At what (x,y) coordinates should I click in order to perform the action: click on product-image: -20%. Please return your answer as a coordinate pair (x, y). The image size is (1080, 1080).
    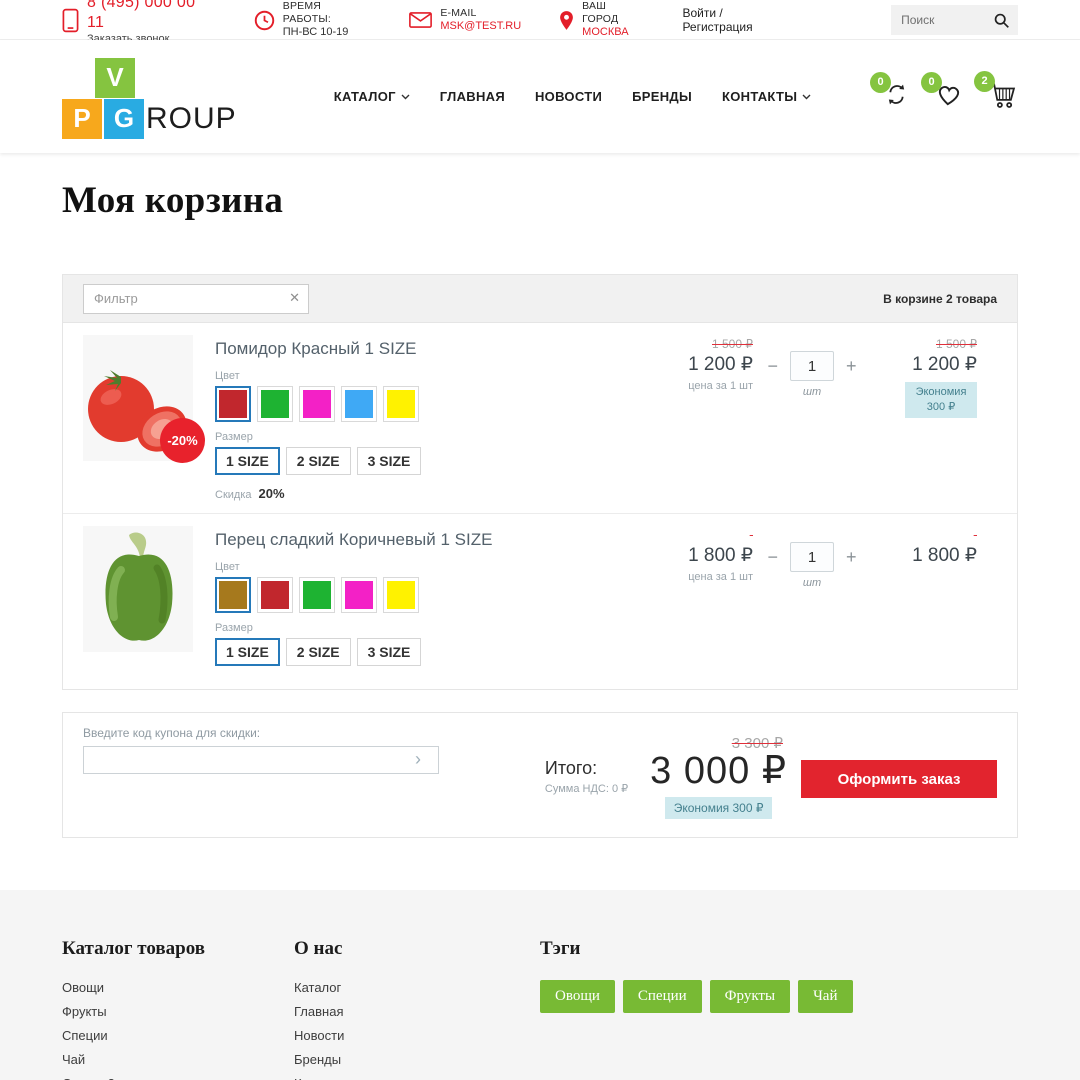
    Looking at the image, I should click on (144, 399).